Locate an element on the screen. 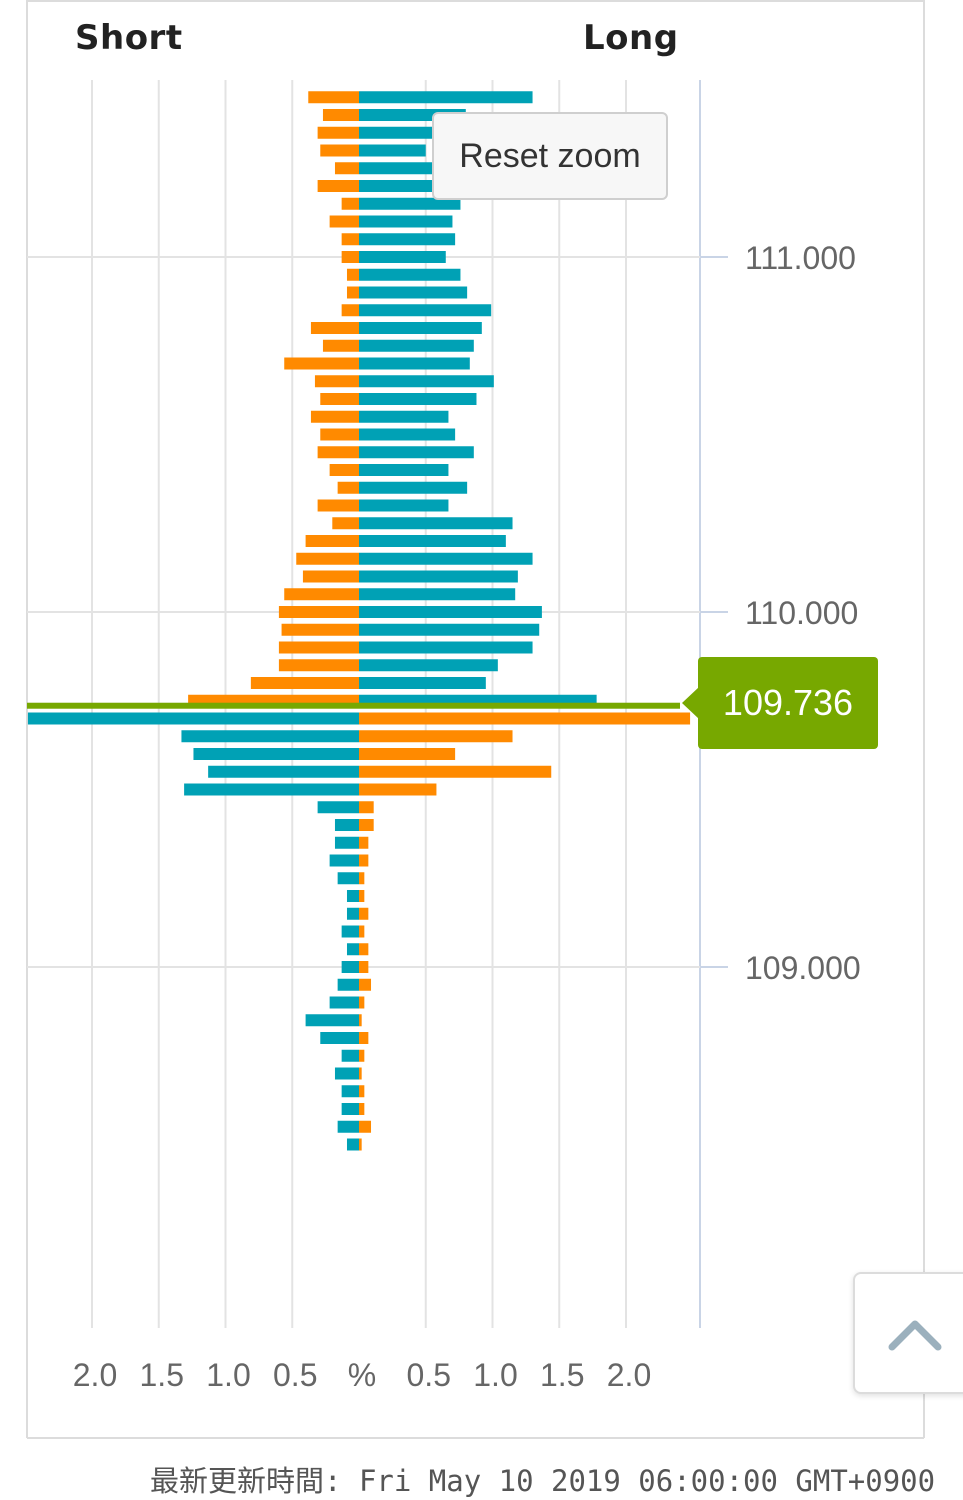 The image size is (963, 1500). y-tick-layer: 111.000 110.000 109.000 is located at coordinates (803, 613).